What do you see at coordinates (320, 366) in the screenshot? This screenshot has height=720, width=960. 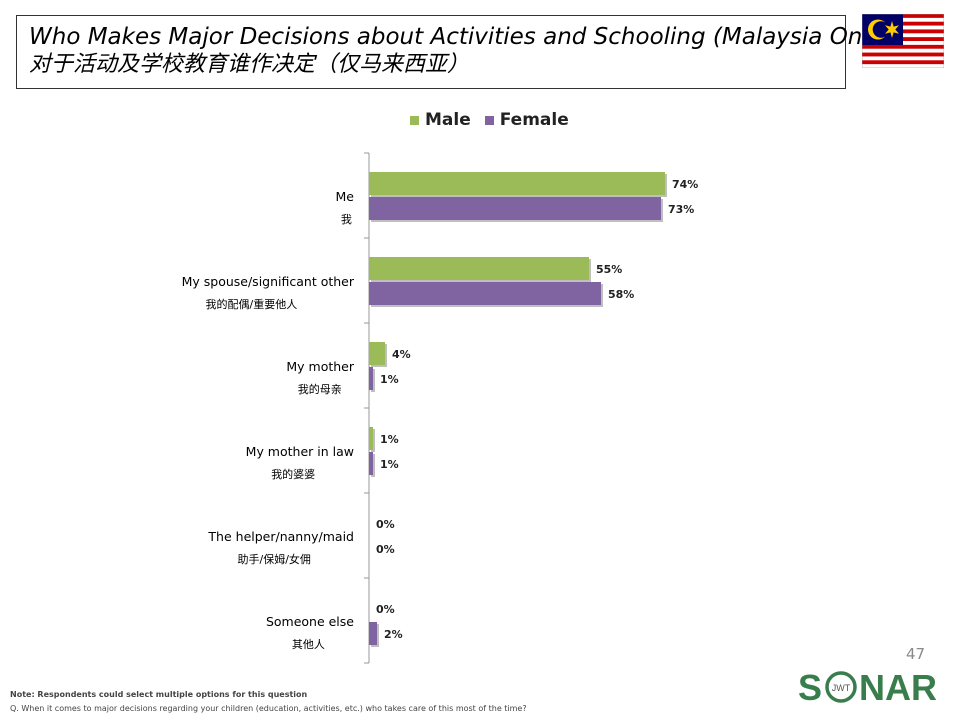 I see `category-label: My mother` at bounding box center [320, 366].